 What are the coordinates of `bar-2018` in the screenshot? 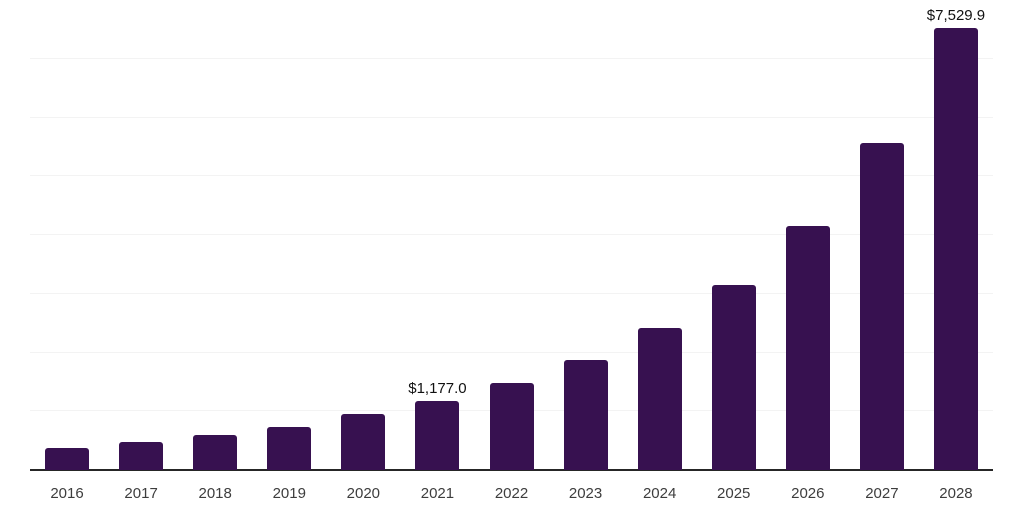 It's located at (215, 452).